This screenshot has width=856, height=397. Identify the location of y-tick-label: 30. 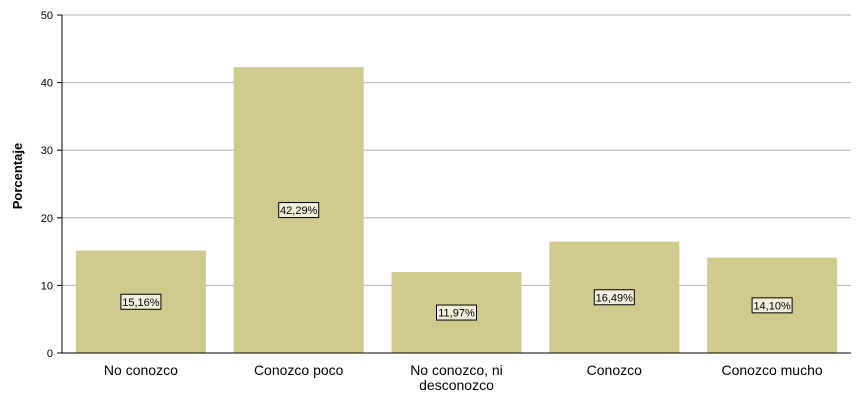
(47, 151).